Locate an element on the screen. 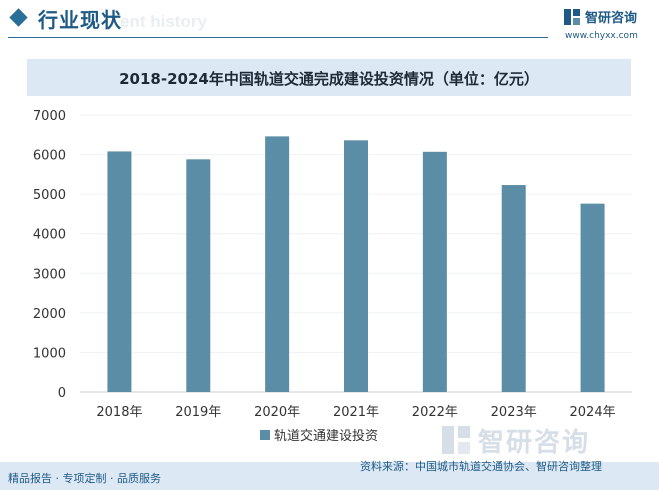 The height and width of the screenshot is (490, 659). y-tick-label: 7000 is located at coordinates (49, 116).